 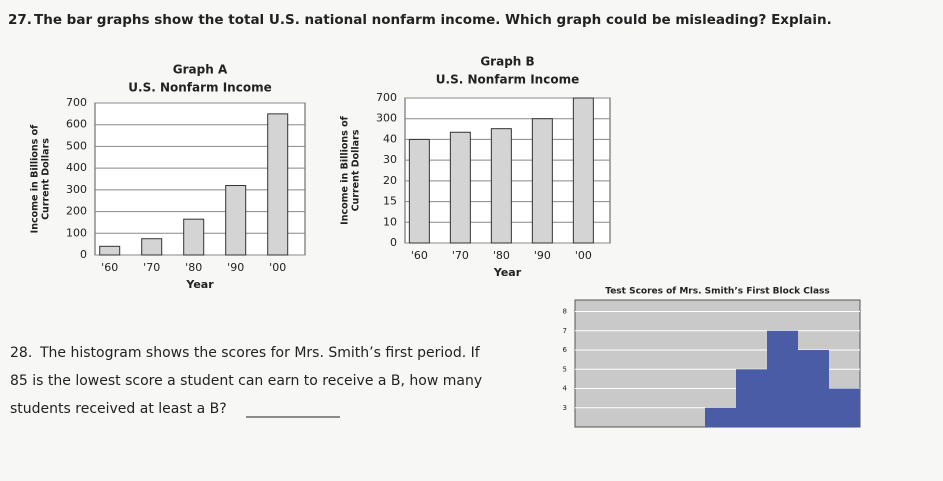 What do you see at coordinates (565, 389) in the screenshot?
I see `y-tick-label: 4` at bounding box center [565, 389].